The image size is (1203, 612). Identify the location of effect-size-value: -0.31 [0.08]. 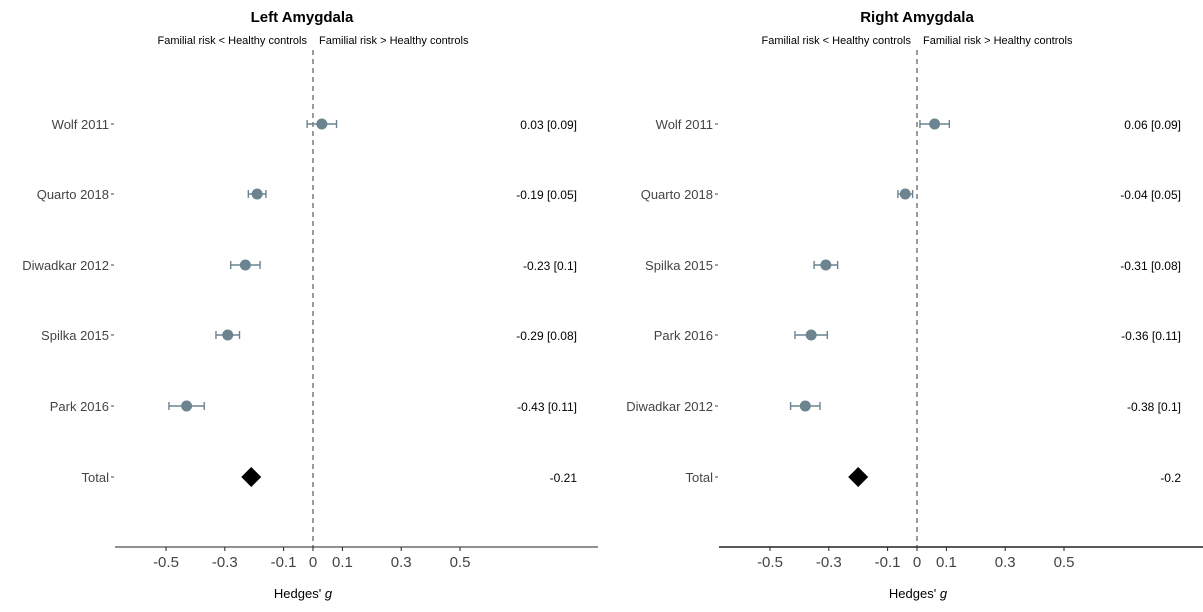
(1150, 266).